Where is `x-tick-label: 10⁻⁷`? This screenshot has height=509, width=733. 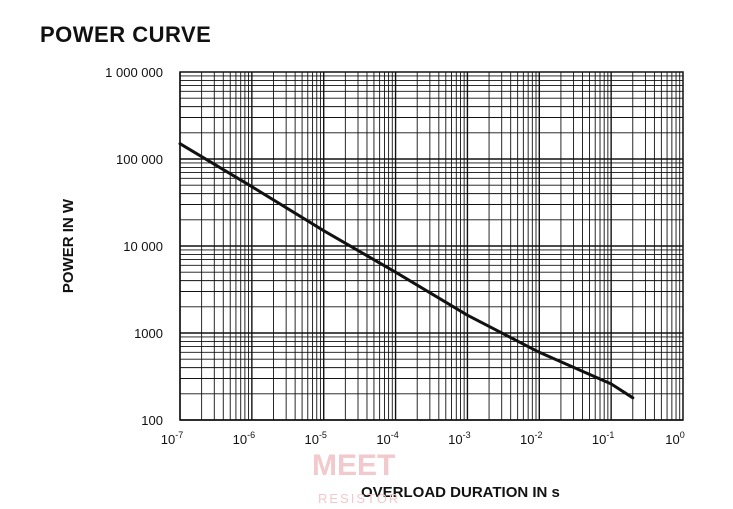
x-tick-label: 10⁻⁷ is located at coordinates (172, 438).